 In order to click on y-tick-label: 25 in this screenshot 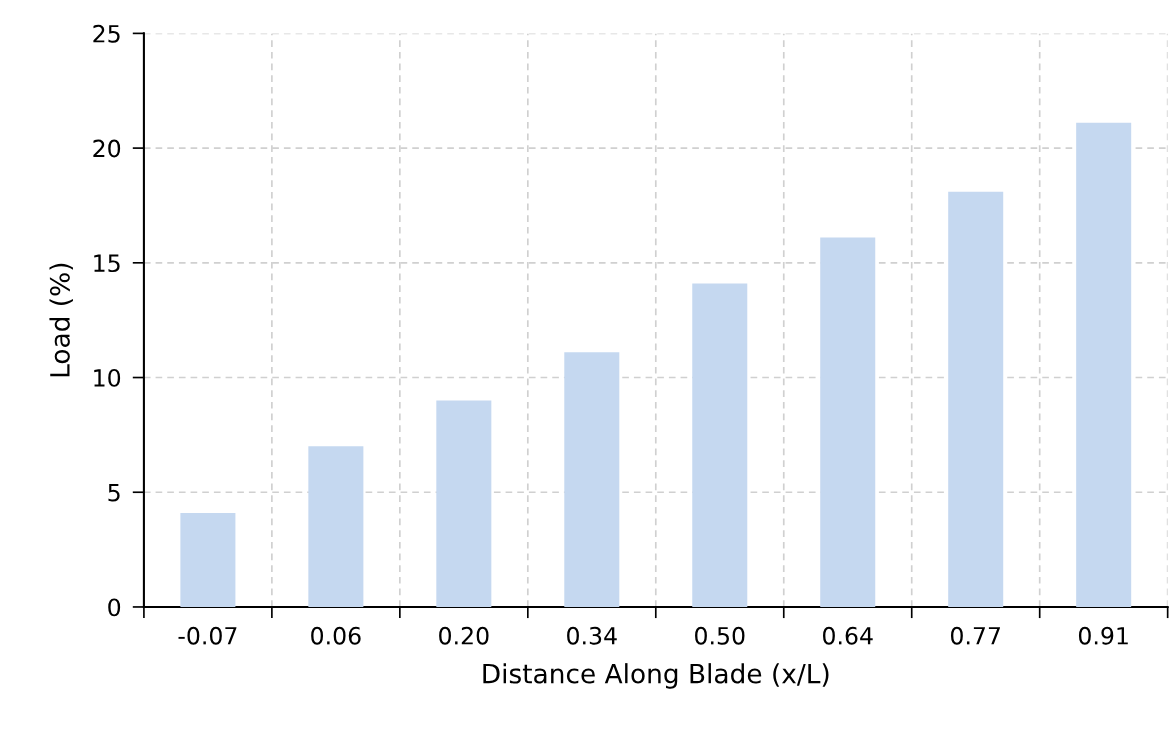, I will do `click(106, 33)`.